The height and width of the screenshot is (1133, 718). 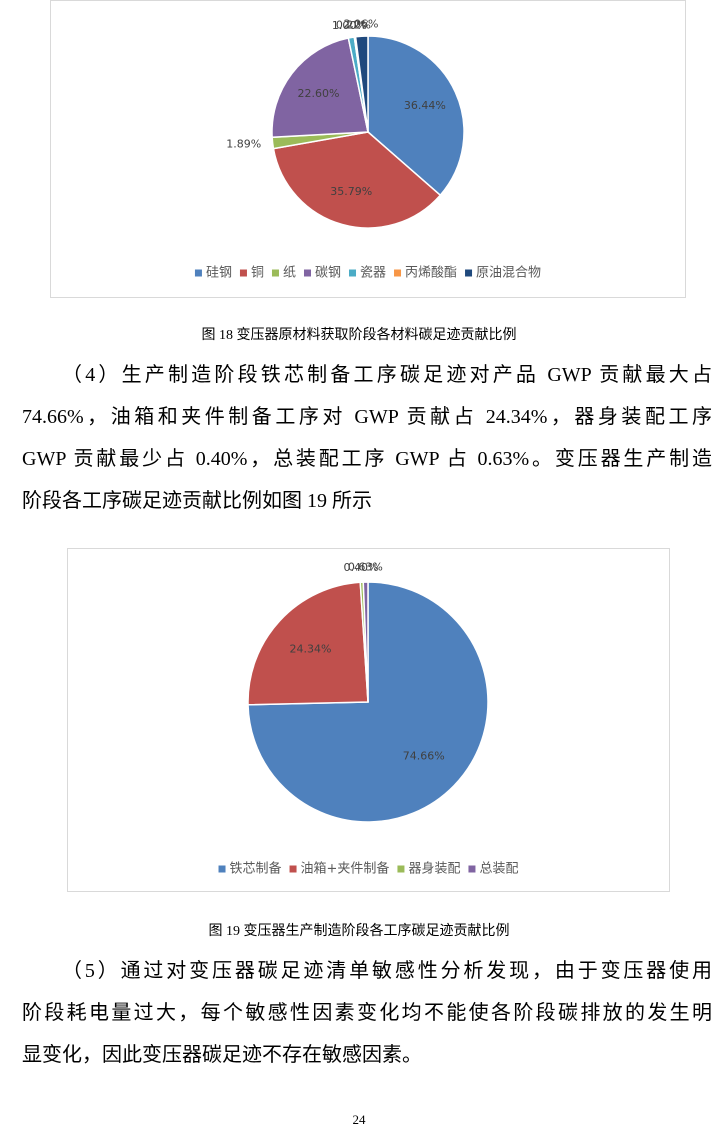 What do you see at coordinates (353, 24) in the screenshot?
I see `data-label: 0.22%` at bounding box center [353, 24].